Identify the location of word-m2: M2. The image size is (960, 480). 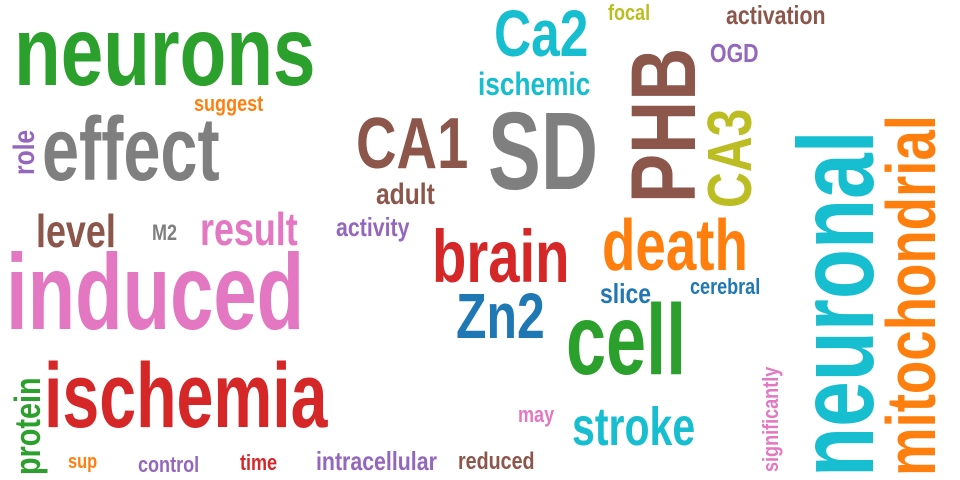
(165, 232).